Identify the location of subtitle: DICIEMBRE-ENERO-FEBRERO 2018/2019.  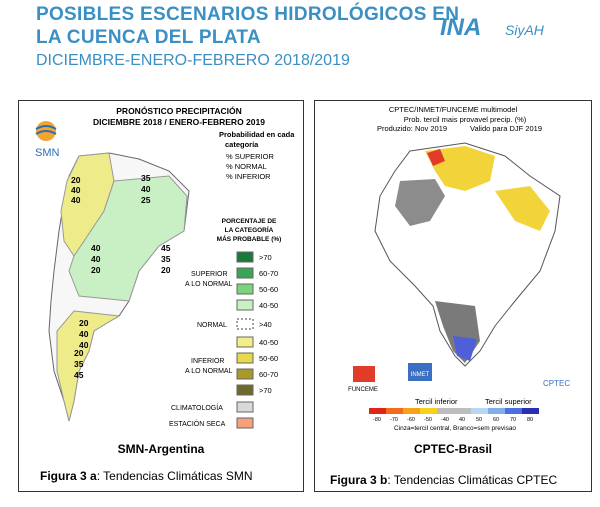
(193, 60).